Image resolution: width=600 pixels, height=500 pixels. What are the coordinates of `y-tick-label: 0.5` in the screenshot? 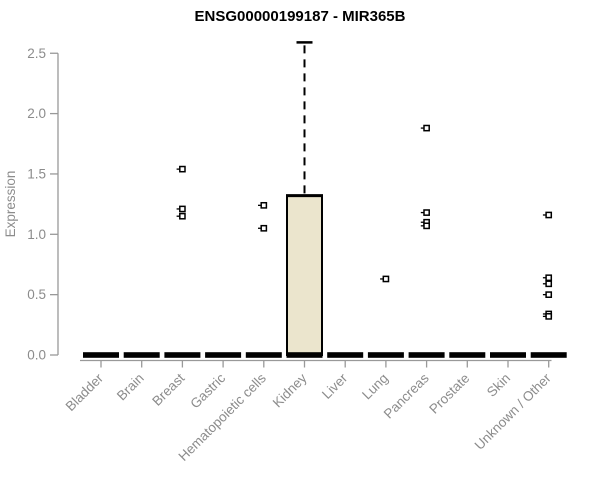 It's located at (36, 294).